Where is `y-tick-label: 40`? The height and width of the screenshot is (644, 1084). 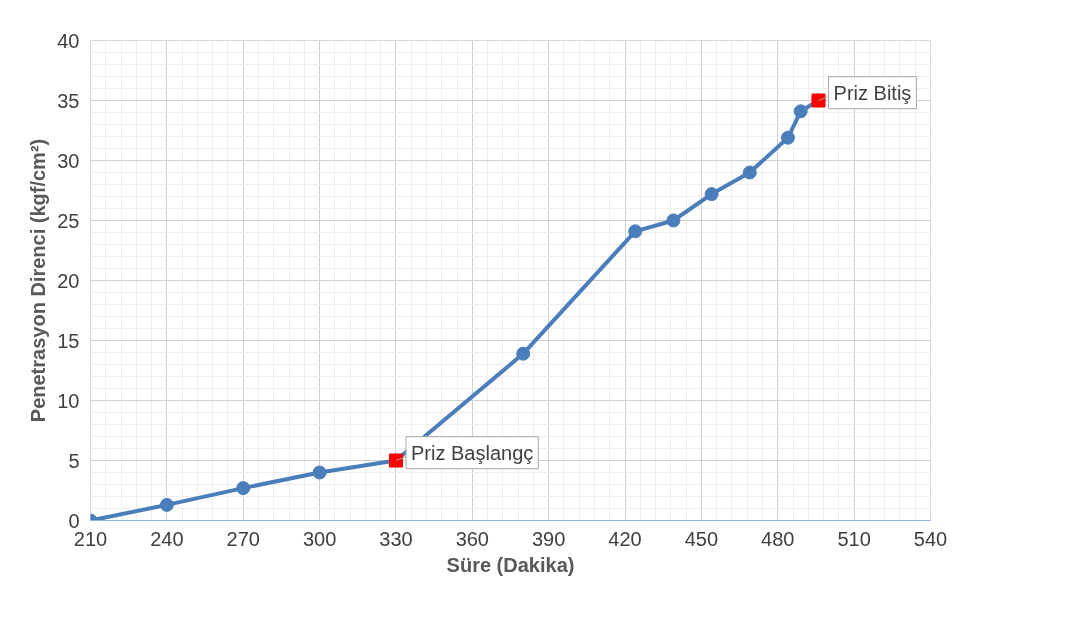 y-tick-label: 40 is located at coordinates (68, 40).